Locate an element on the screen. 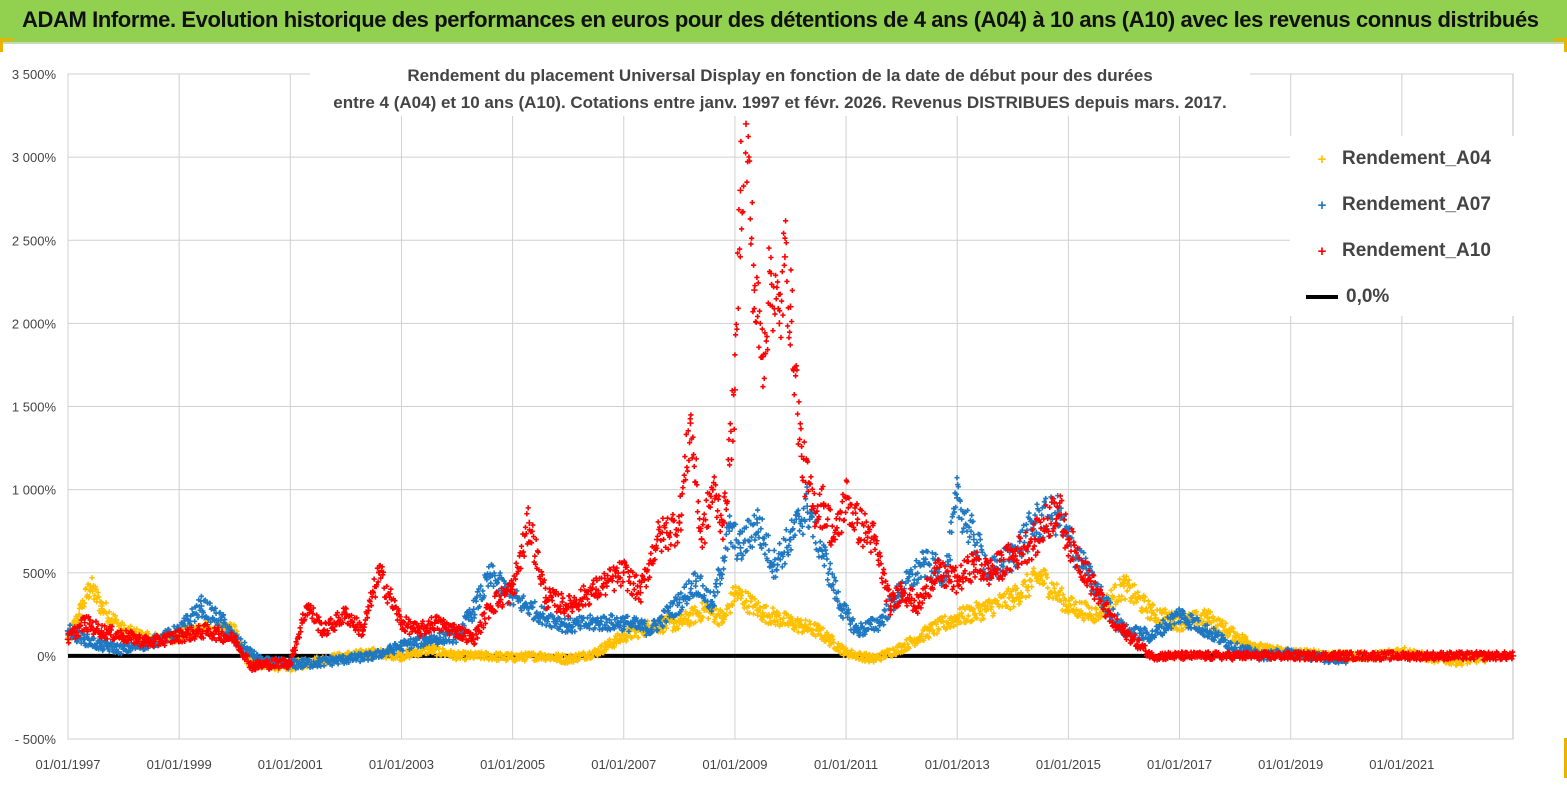 The height and width of the screenshot is (790, 1567). y-tick-label: 1 500% is located at coordinates (34, 407).